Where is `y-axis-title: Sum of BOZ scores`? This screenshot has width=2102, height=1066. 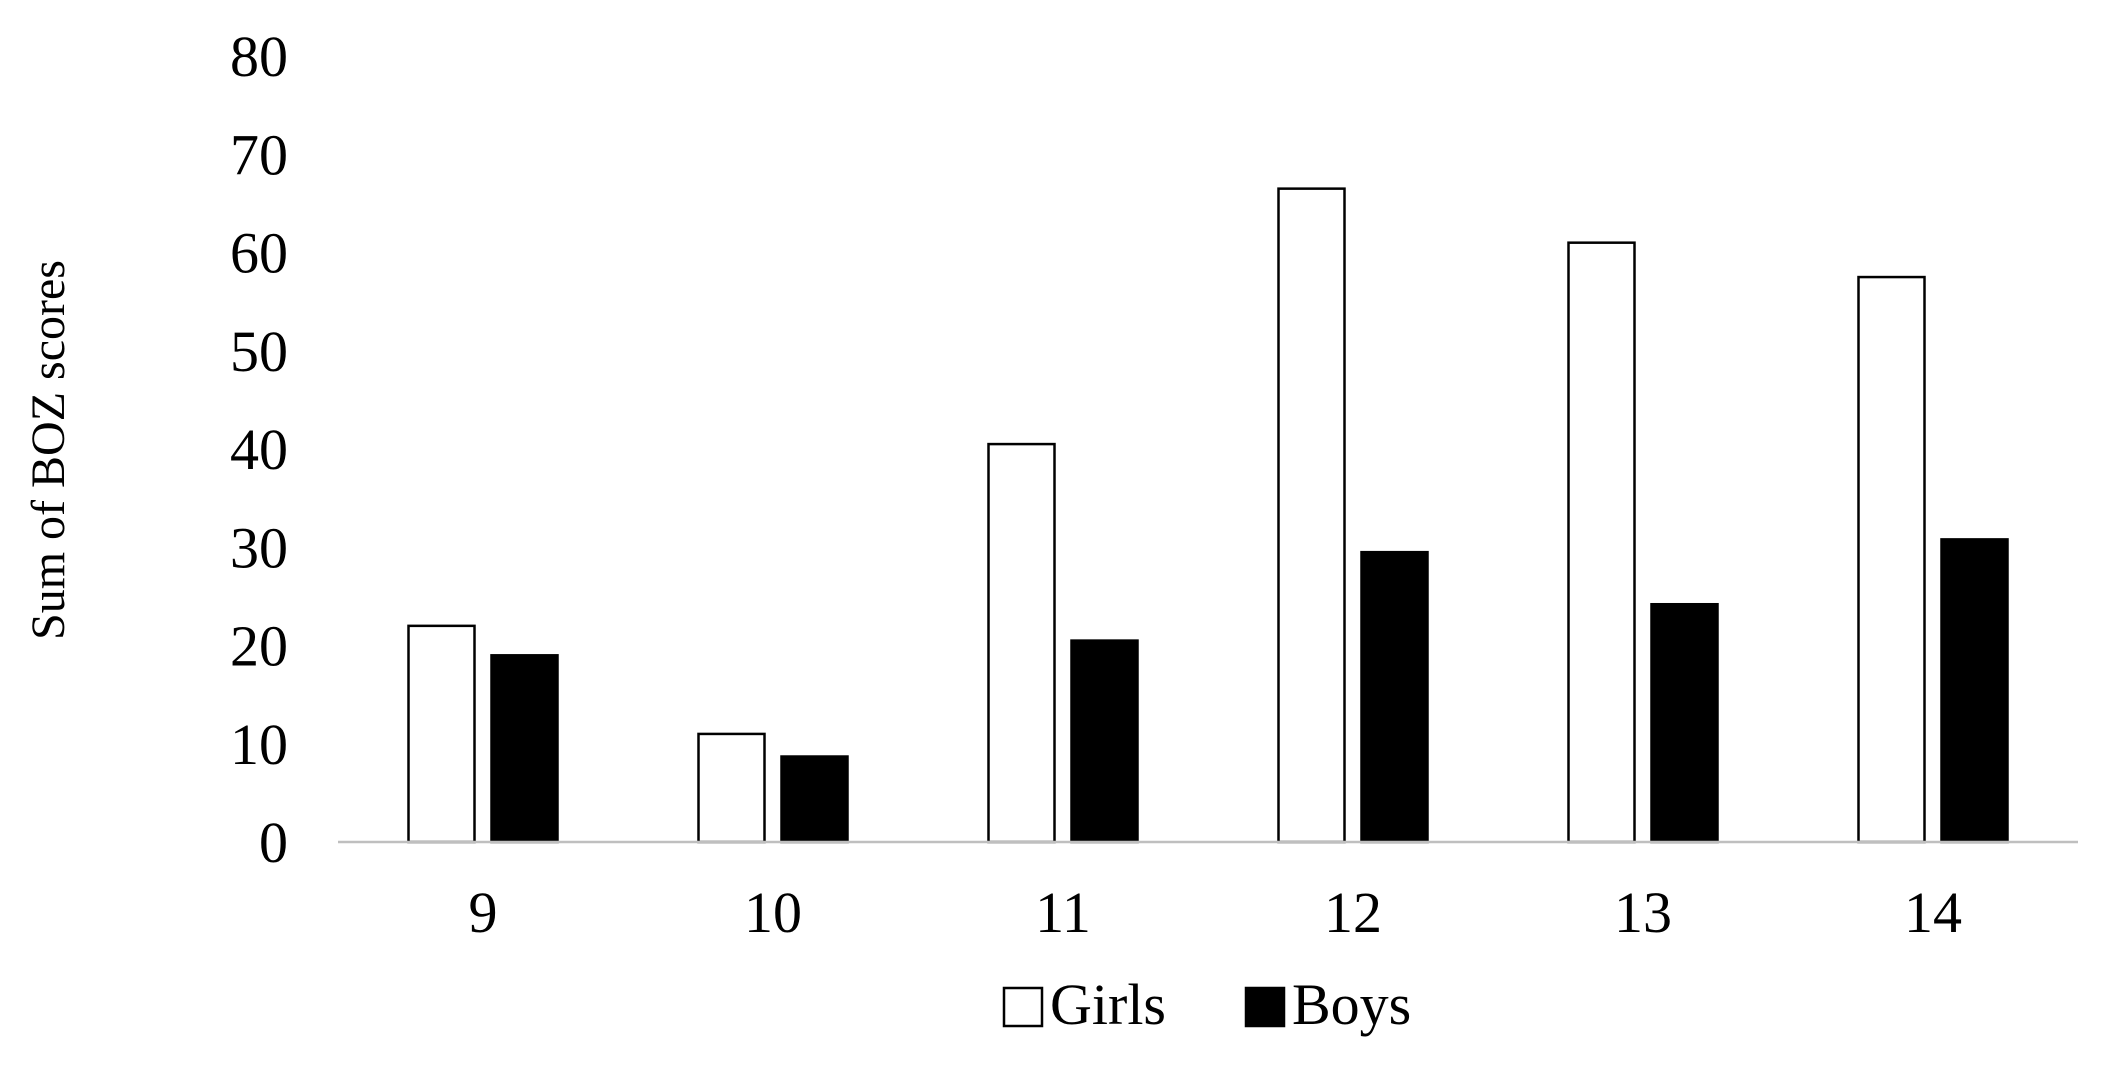 y-axis-title: Sum of BOZ scores is located at coordinates (48, 450).